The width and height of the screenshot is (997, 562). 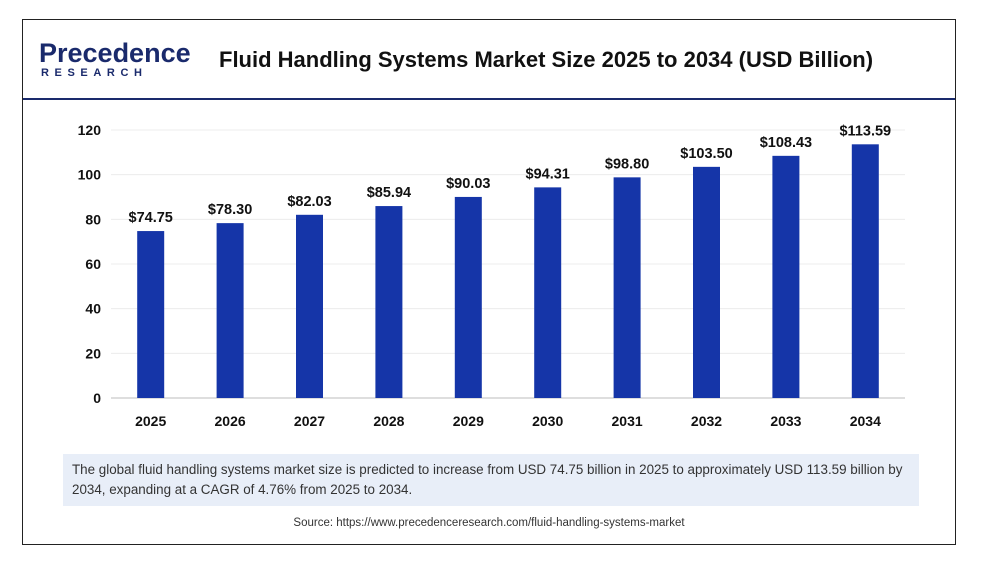 What do you see at coordinates (548, 292) in the screenshot?
I see `bar-2030` at bounding box center [548, 292].